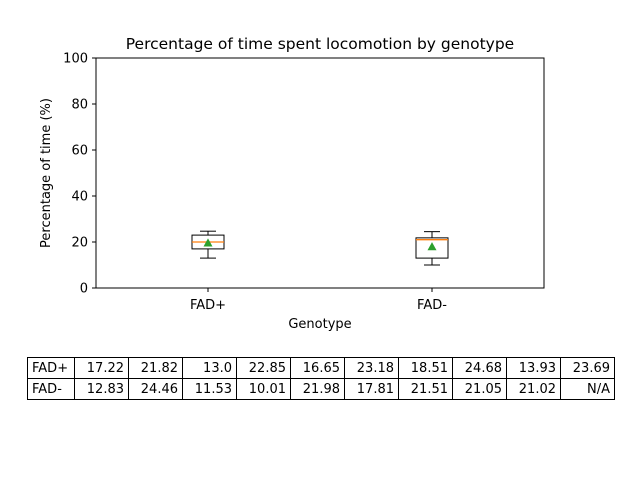 The width and height of the screenshot is (640, 480). Describe the element at coordinates (425, 389) in the screenshot. I see `table-cell: 21.51` at that location.